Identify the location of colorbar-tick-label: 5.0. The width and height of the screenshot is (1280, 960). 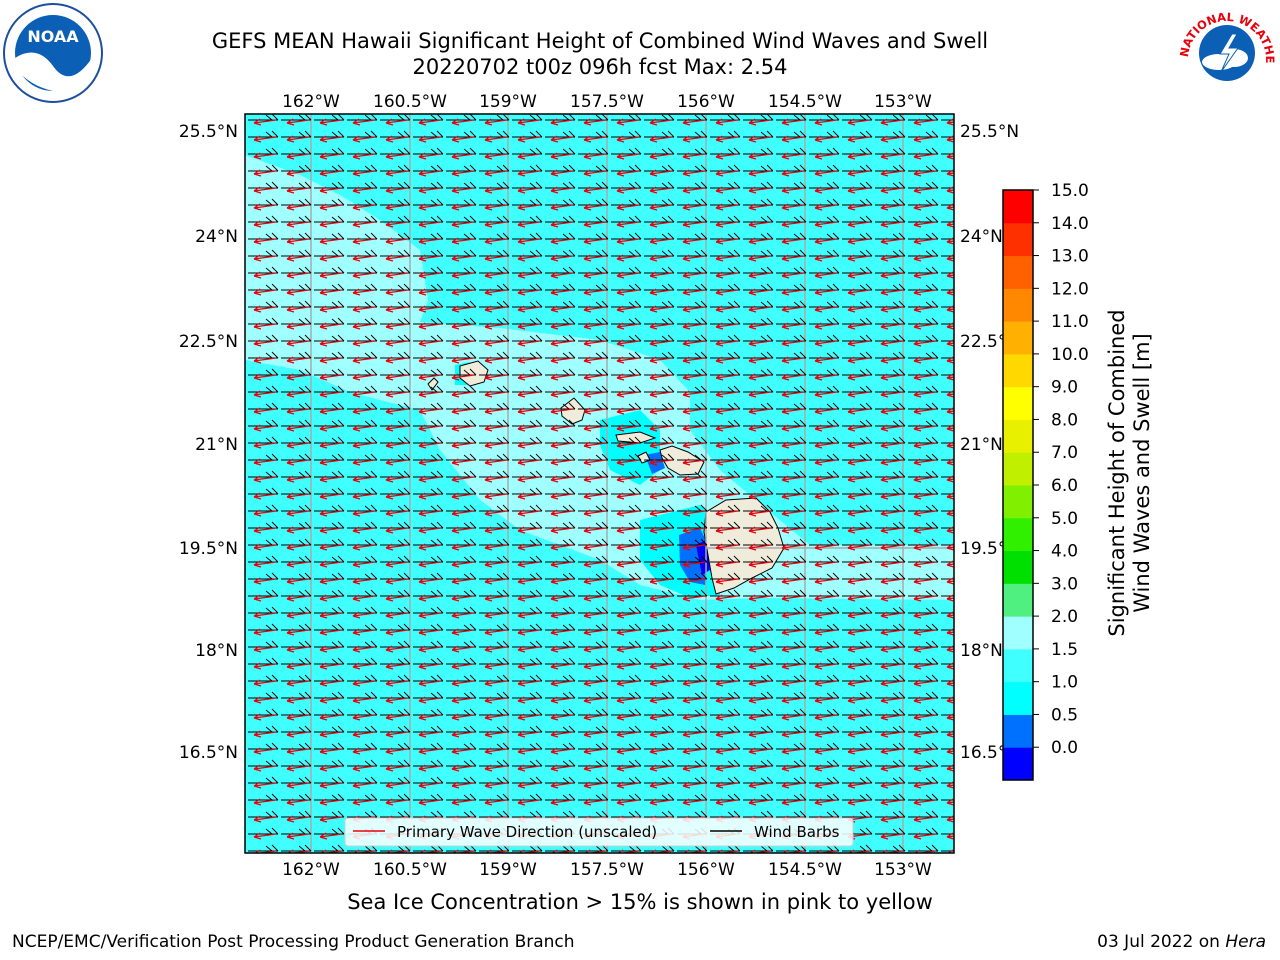
(1064, 519).